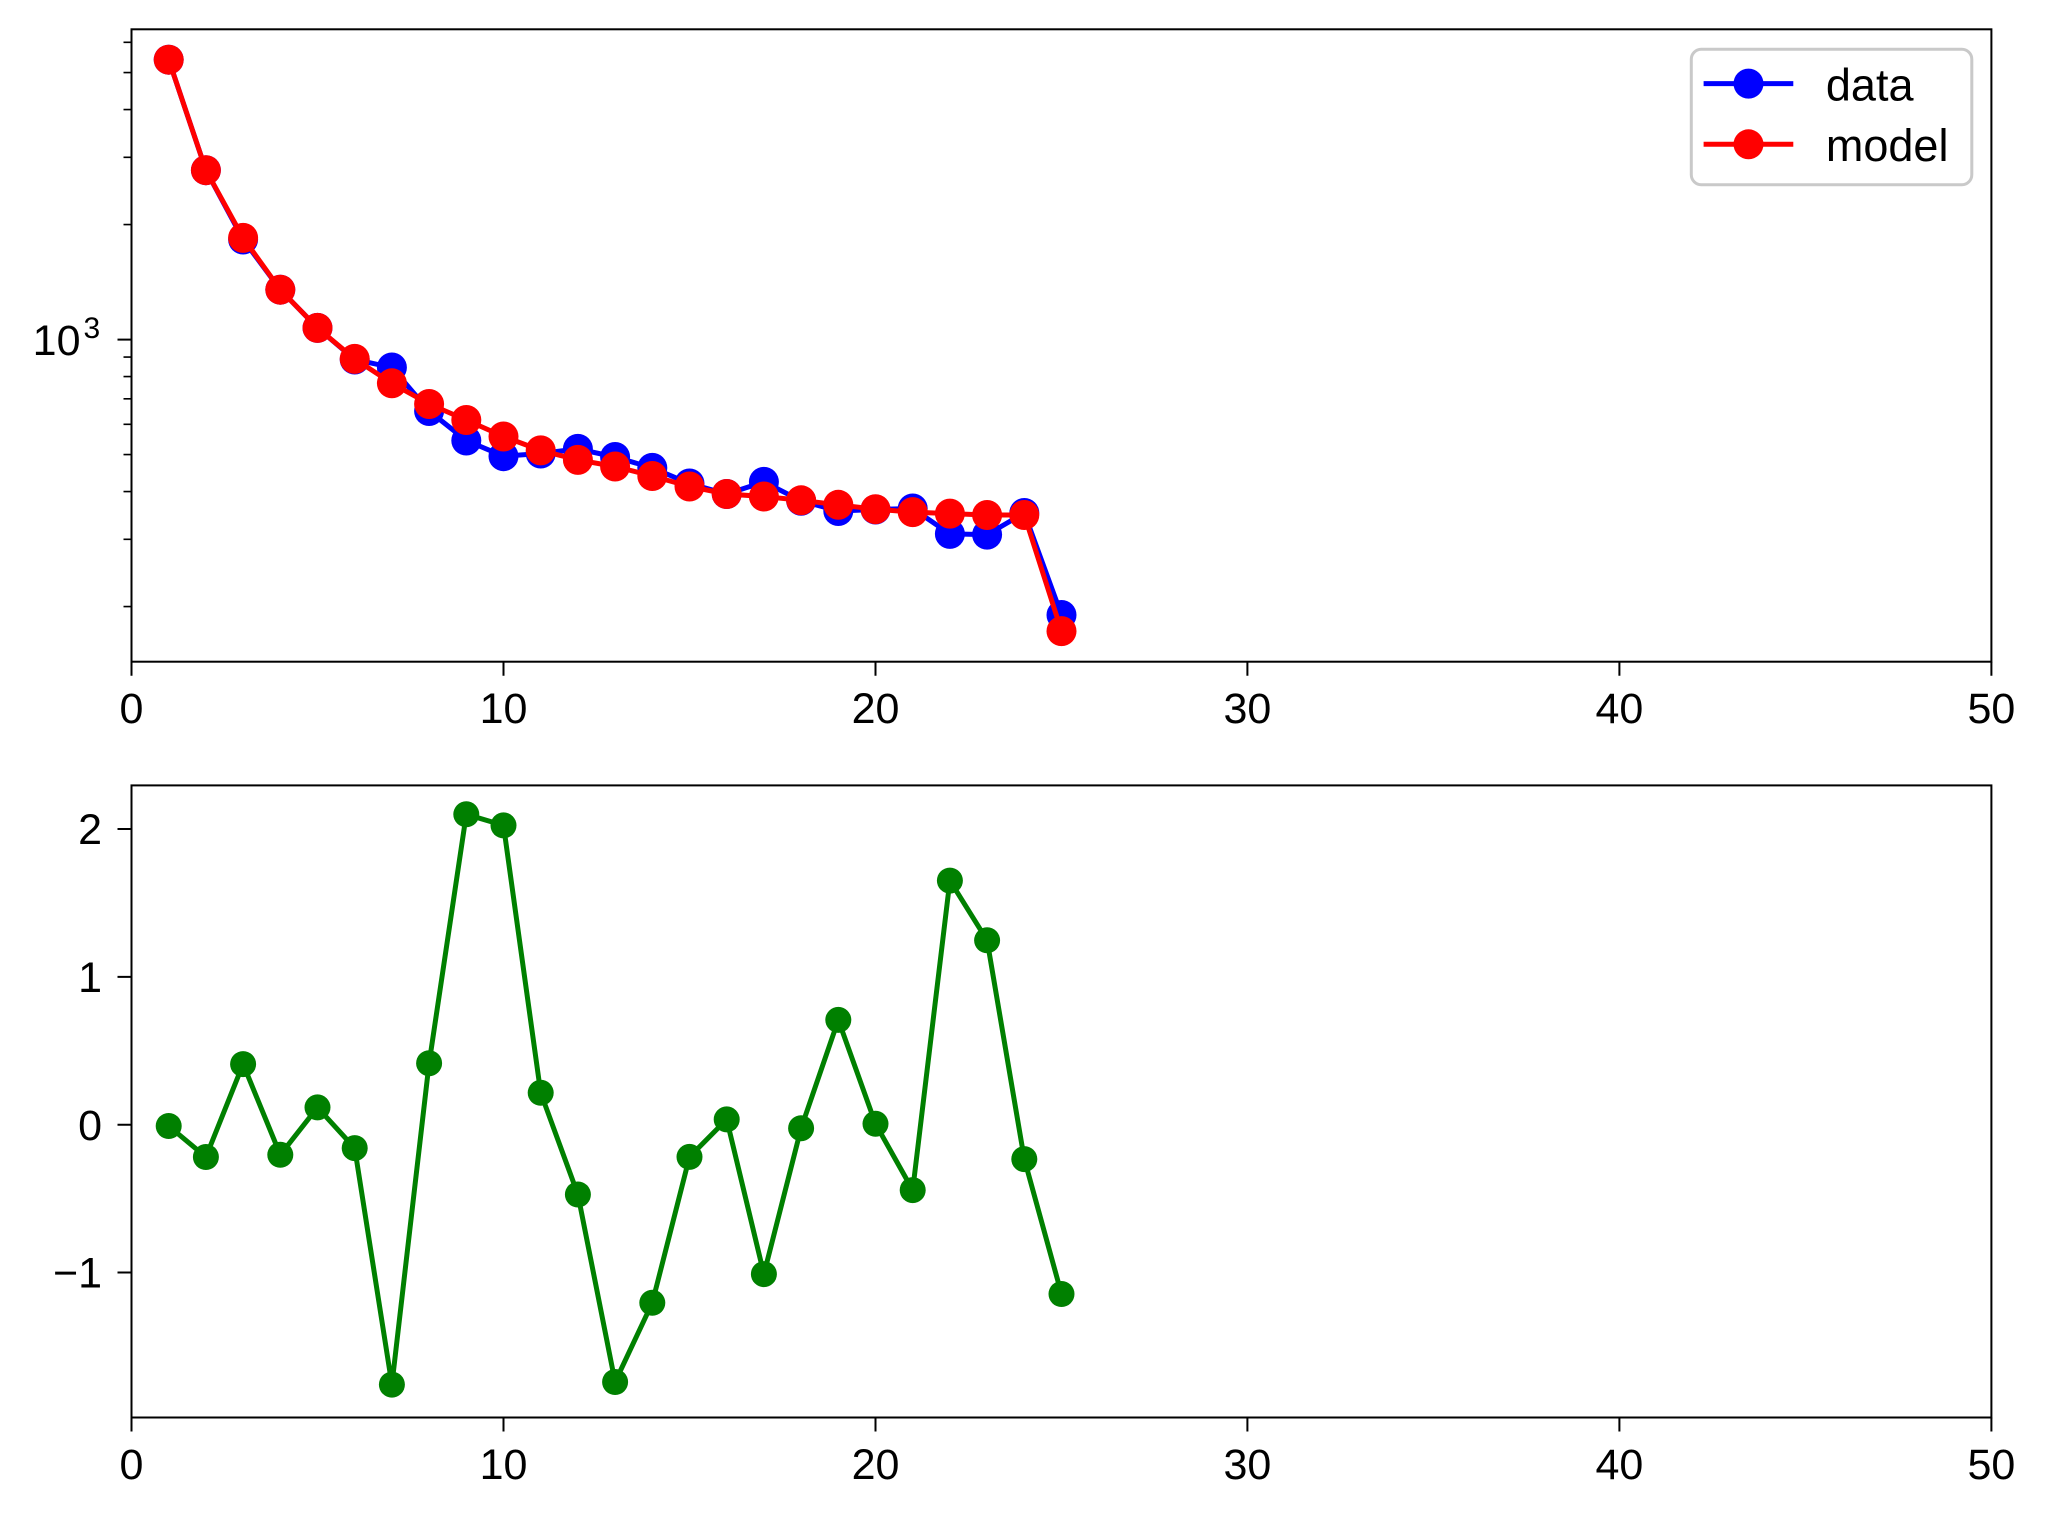  I want to click on svg-text: model, so click(1887, 145).